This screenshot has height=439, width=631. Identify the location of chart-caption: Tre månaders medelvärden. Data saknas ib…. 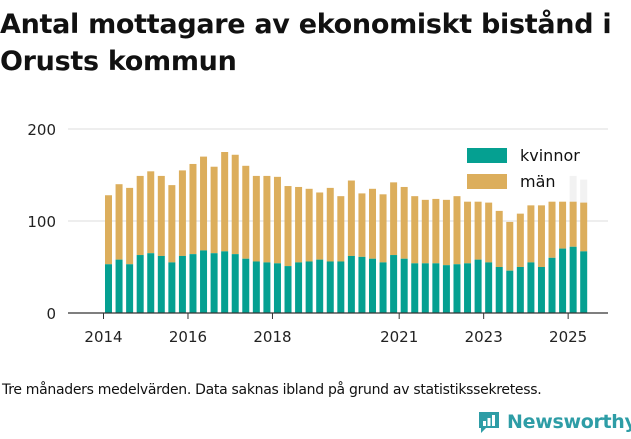
(272, 390).